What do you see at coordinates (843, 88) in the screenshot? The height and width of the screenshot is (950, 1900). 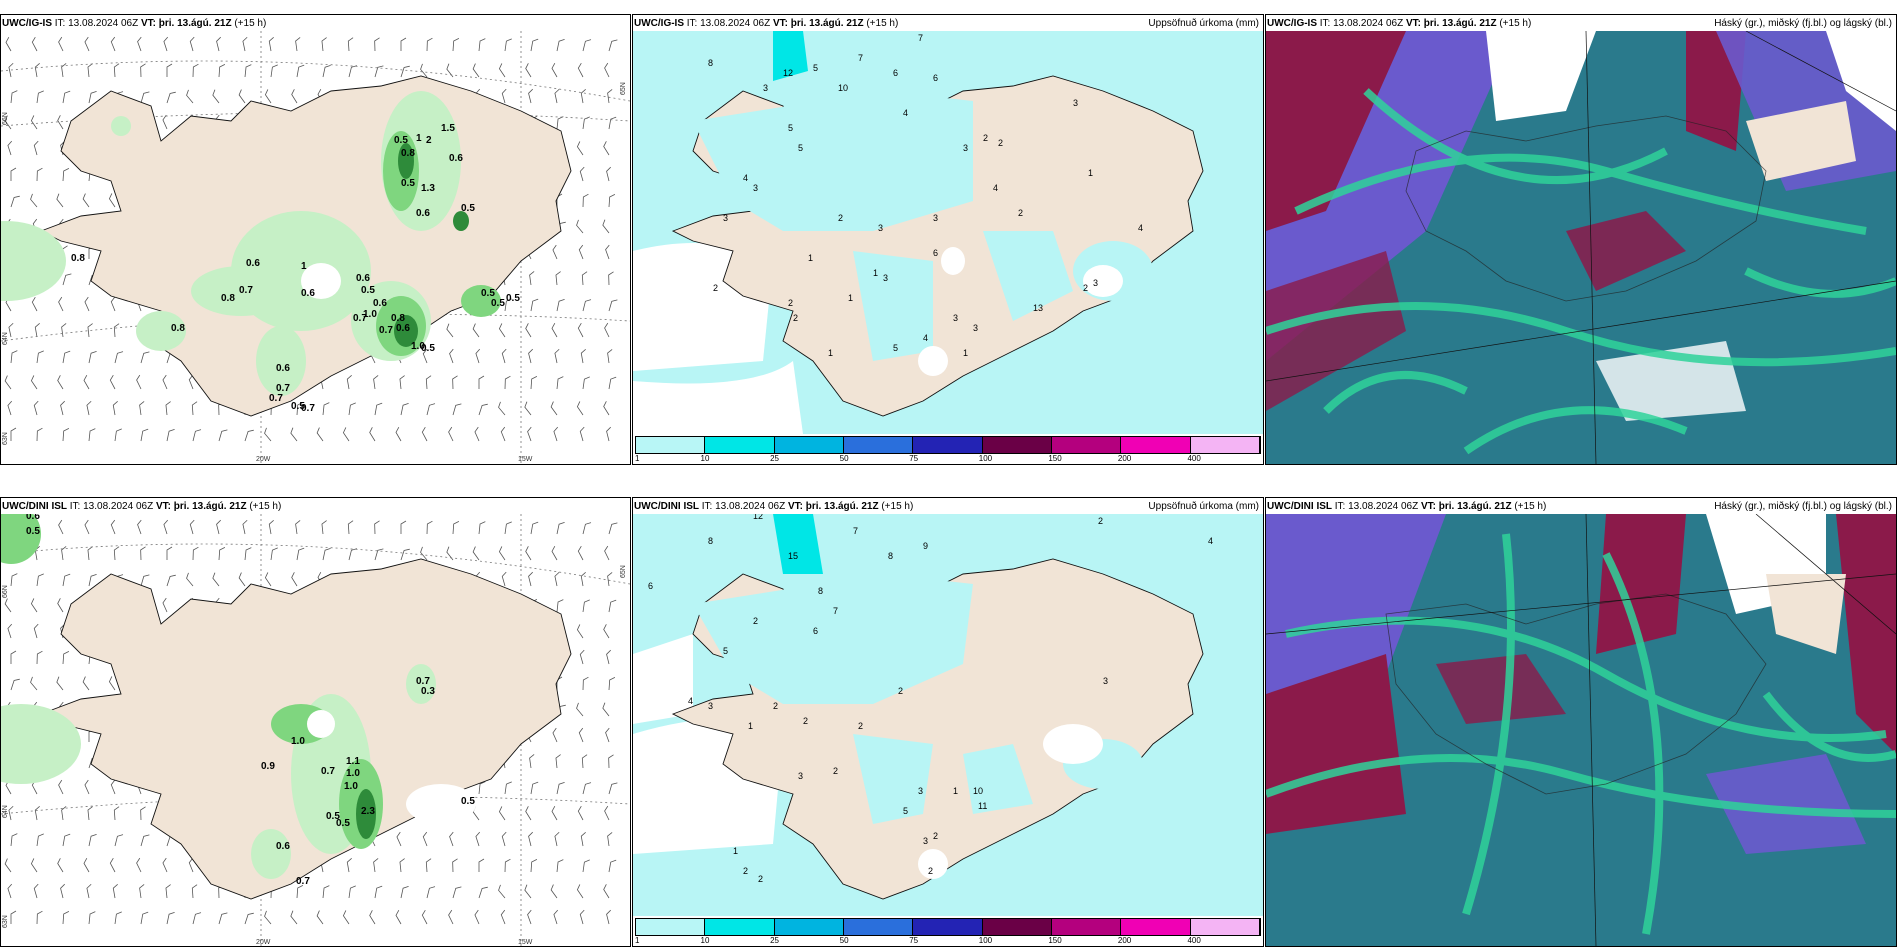 I see `value-label: 10` at bounding box center [843, 88].